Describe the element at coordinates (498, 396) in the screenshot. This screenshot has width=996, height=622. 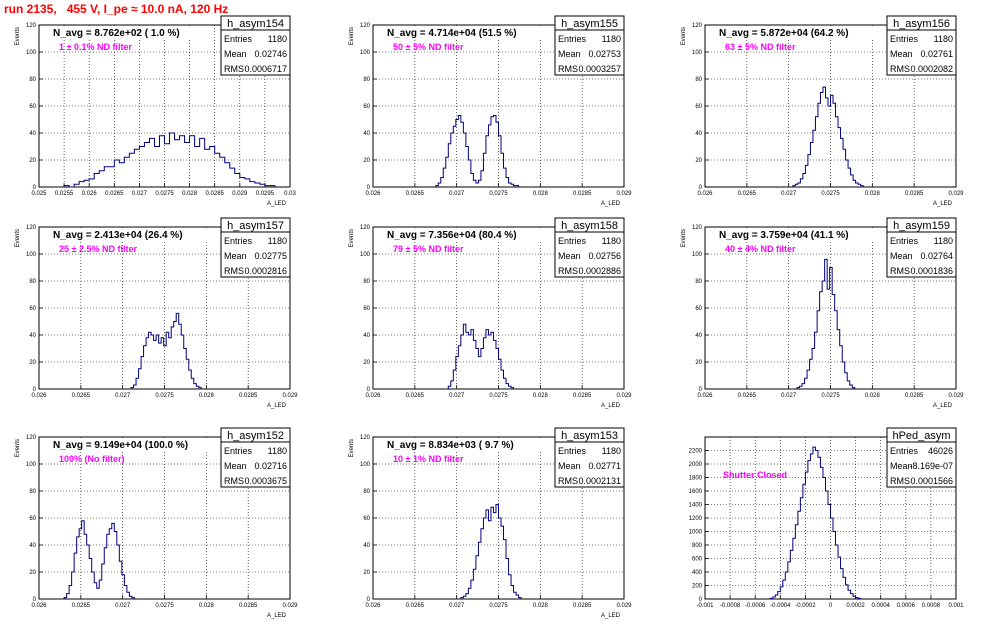
I see `x-tick-label: 0.0275` at that location.